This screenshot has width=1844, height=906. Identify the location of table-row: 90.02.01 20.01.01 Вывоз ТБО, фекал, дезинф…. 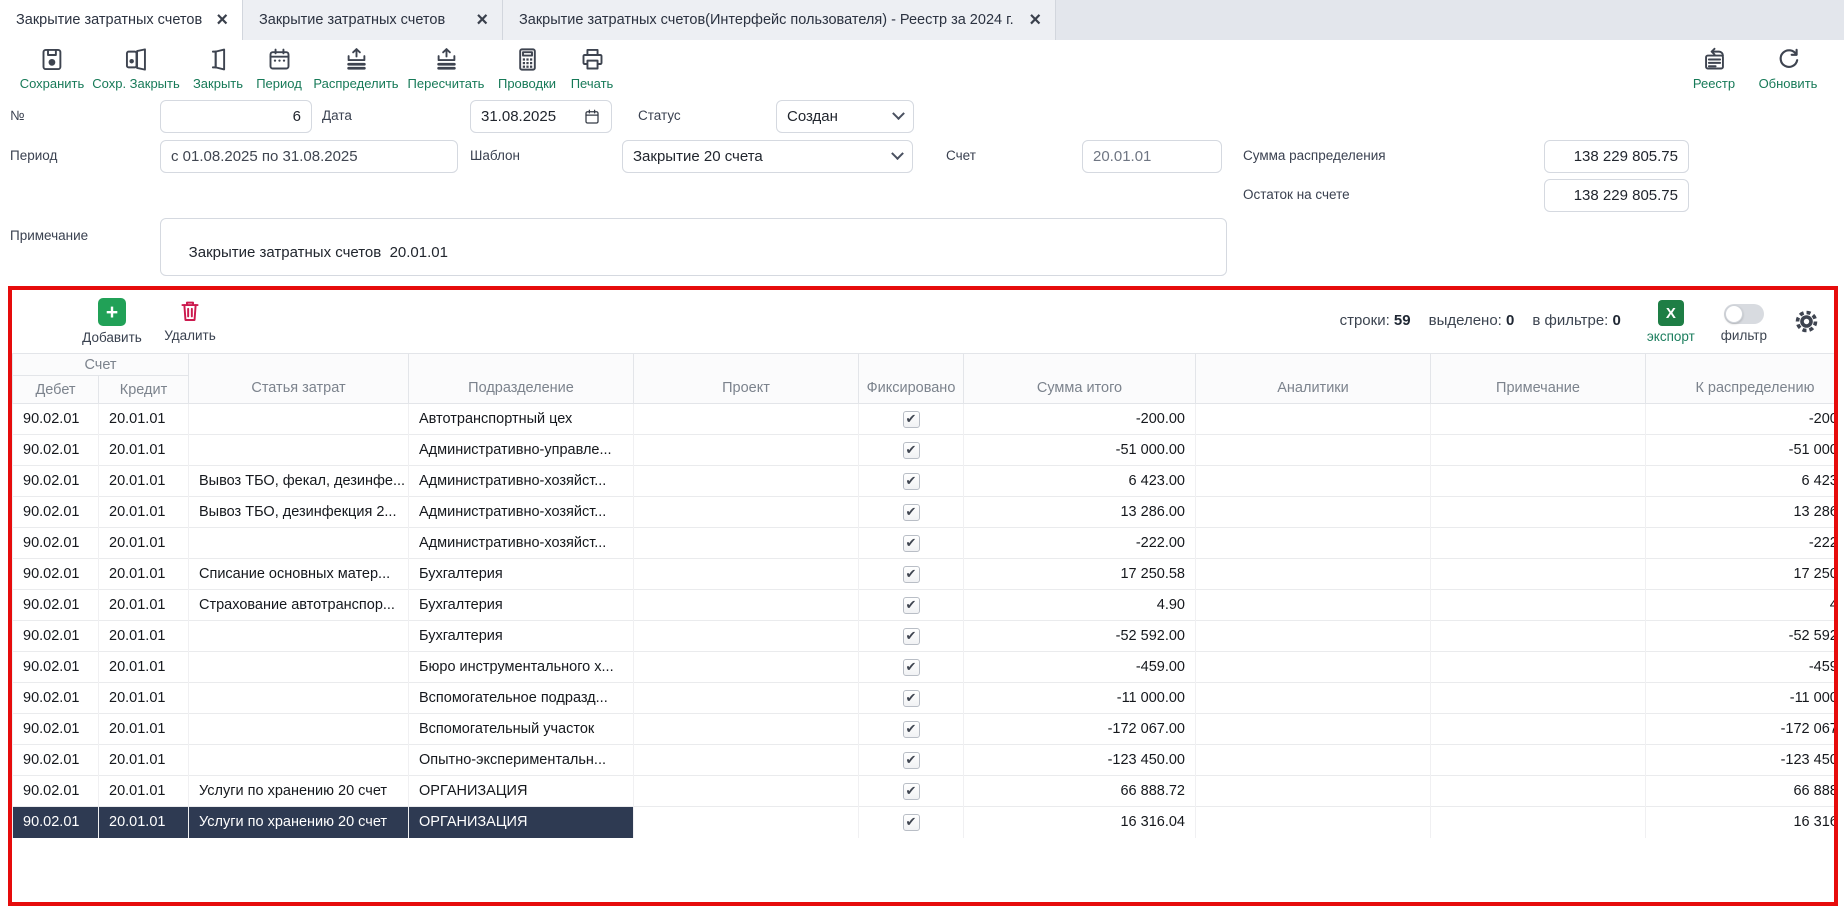
(923, 481).